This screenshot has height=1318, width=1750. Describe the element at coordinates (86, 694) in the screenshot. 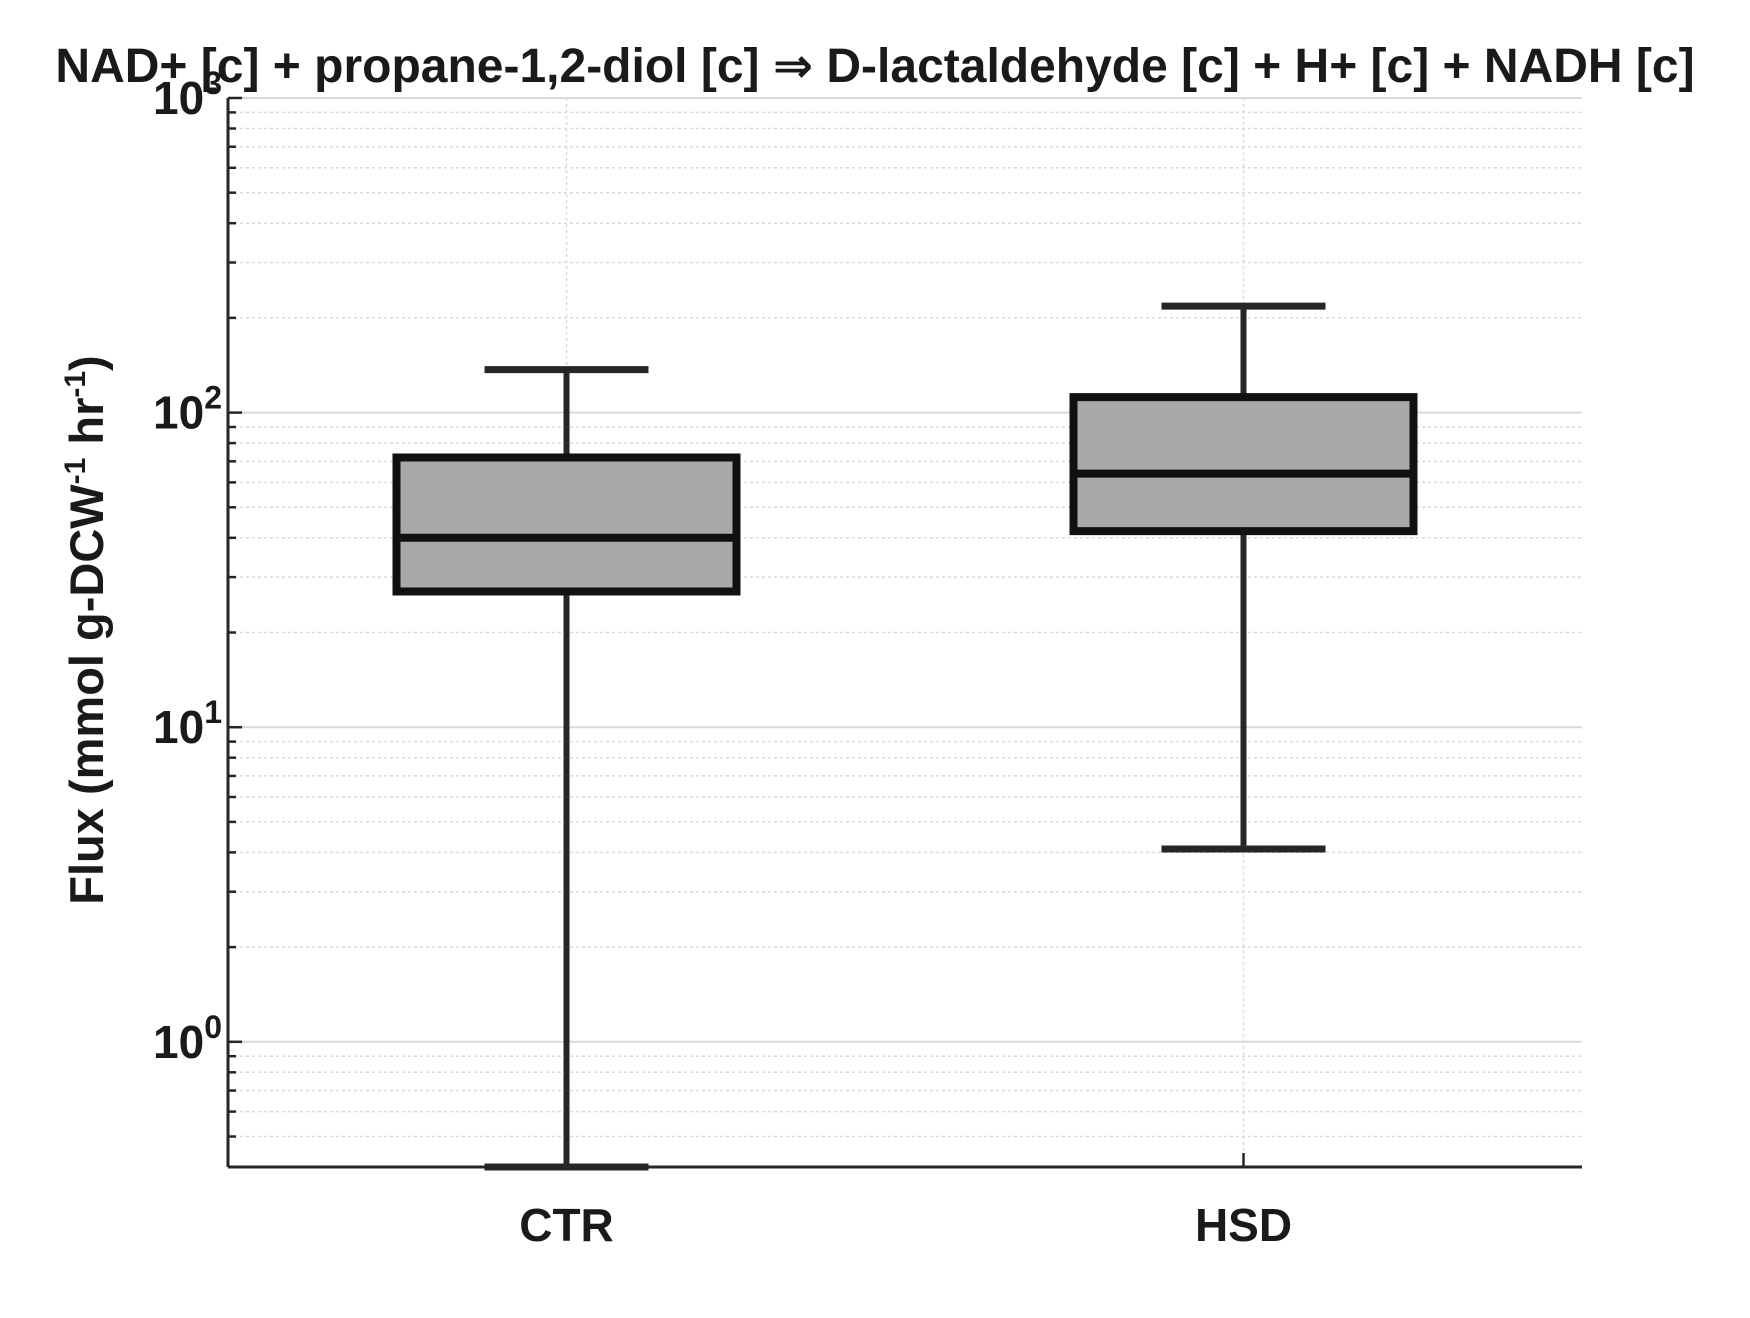

I see `y-axis-label-prefix: Flux (mmol g-DCW` at that location.